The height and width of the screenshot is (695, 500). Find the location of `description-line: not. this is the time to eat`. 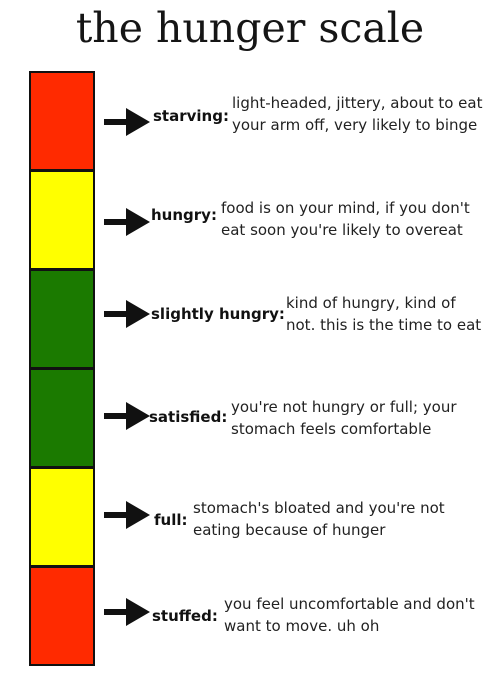

description-line: not. this is the time to eat is located at coordinates (384, 325).